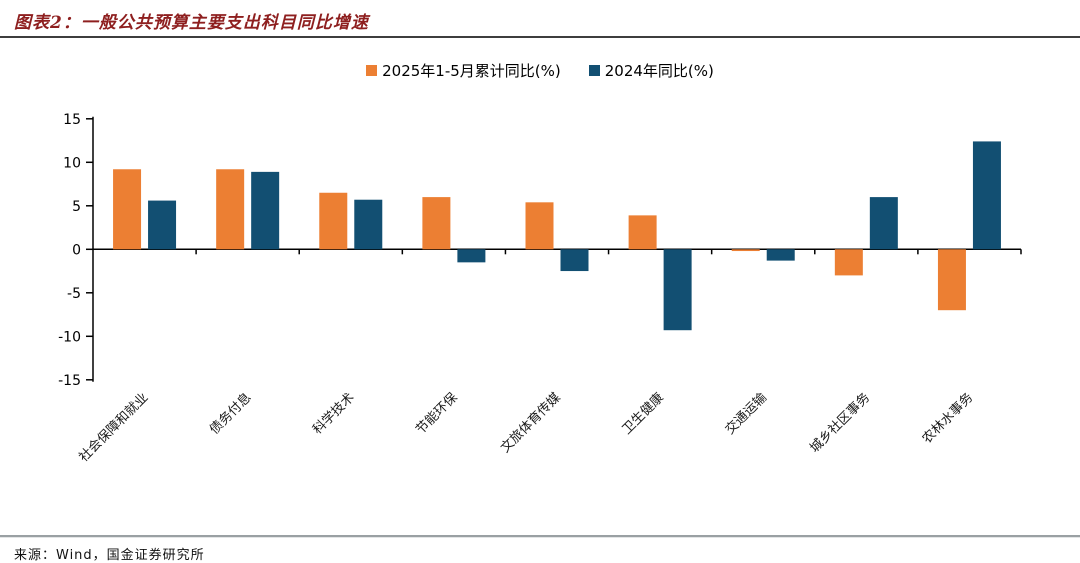  I want to click on y-tick-label: 0, so click(76, 250).